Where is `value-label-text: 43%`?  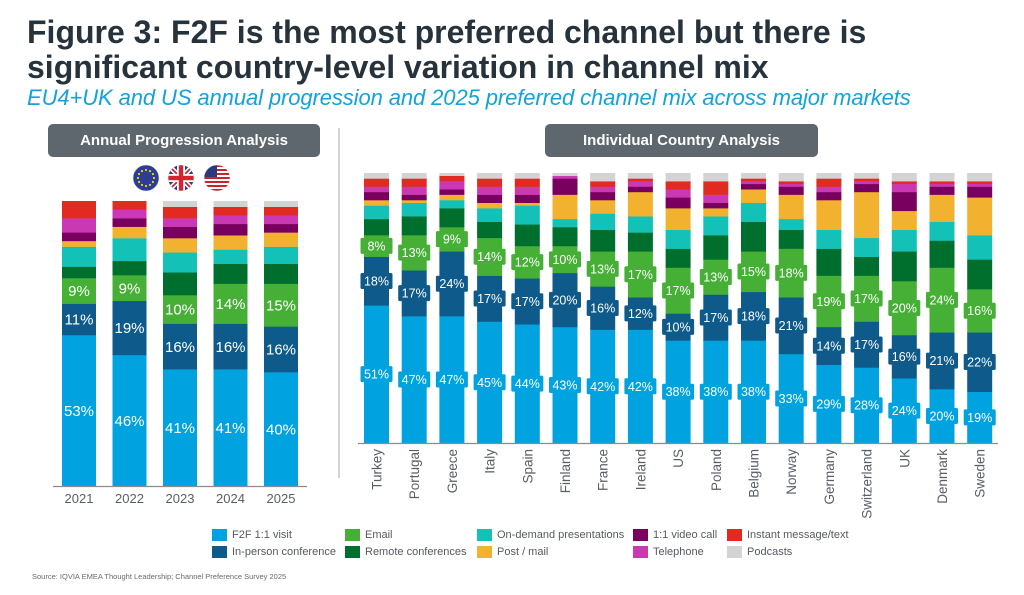
value-label-text: 43% is located at coordinates (564, 385).